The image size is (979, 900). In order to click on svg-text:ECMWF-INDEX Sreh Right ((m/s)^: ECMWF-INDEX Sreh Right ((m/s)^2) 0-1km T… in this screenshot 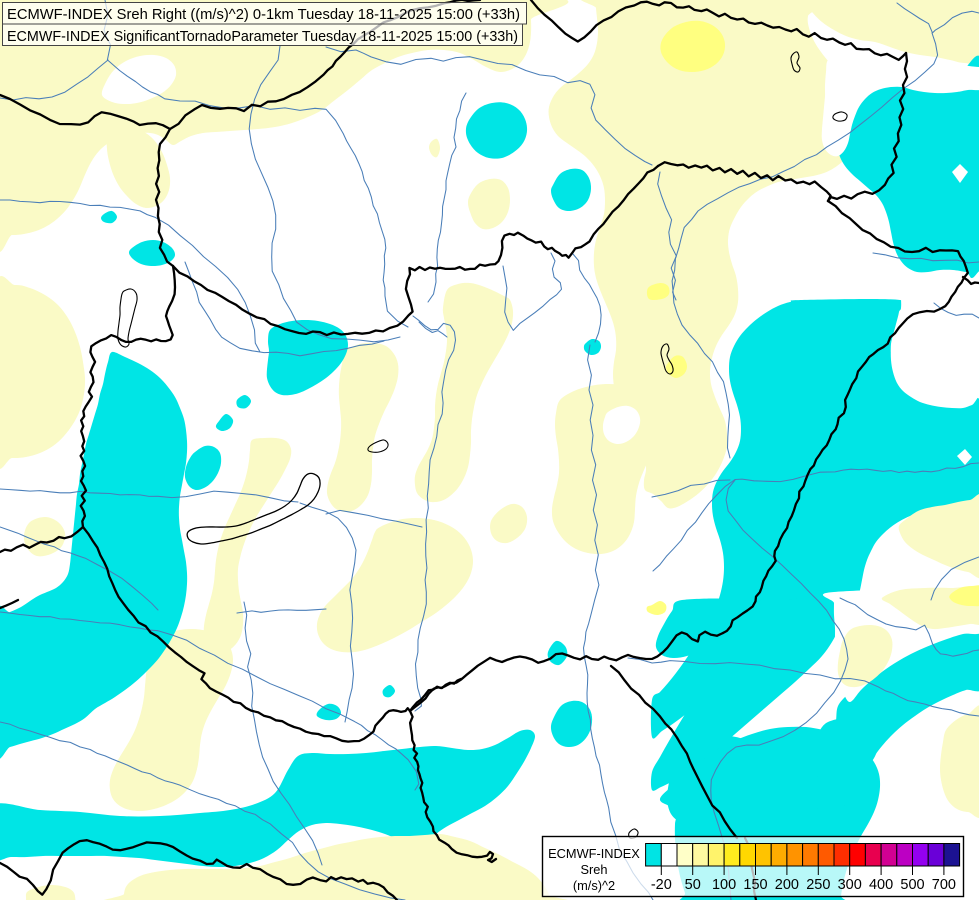, I will do `click(263, 14)`.